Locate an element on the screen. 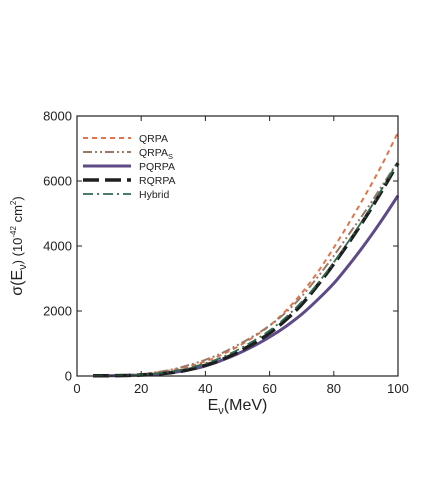  x-tick-label: 40 is located at coordinates (205, 388).